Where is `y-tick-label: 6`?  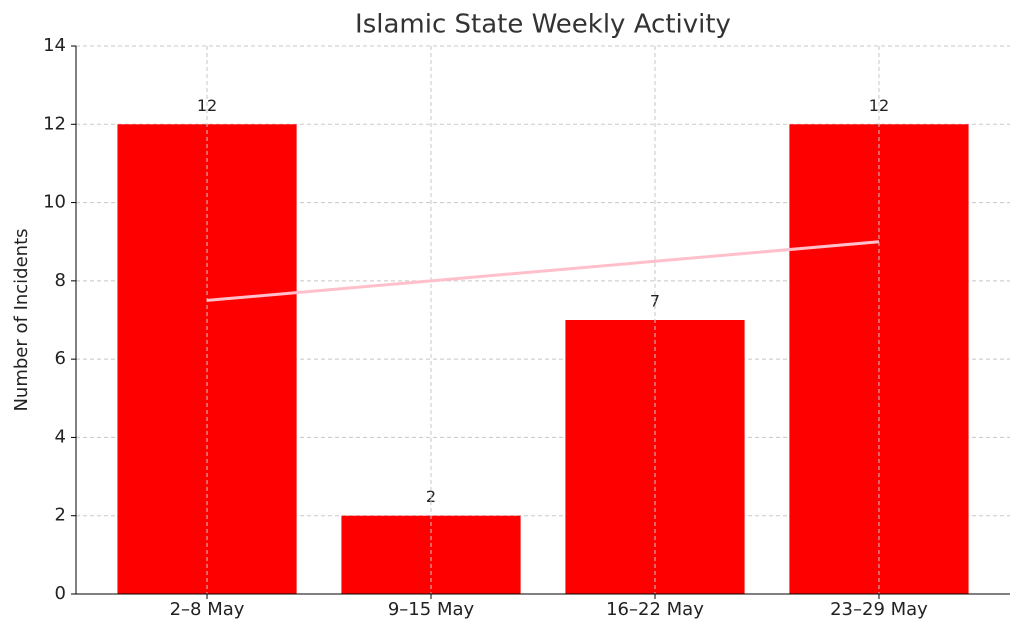 y-tick-label: 6 is located at coordinates (60, 358).